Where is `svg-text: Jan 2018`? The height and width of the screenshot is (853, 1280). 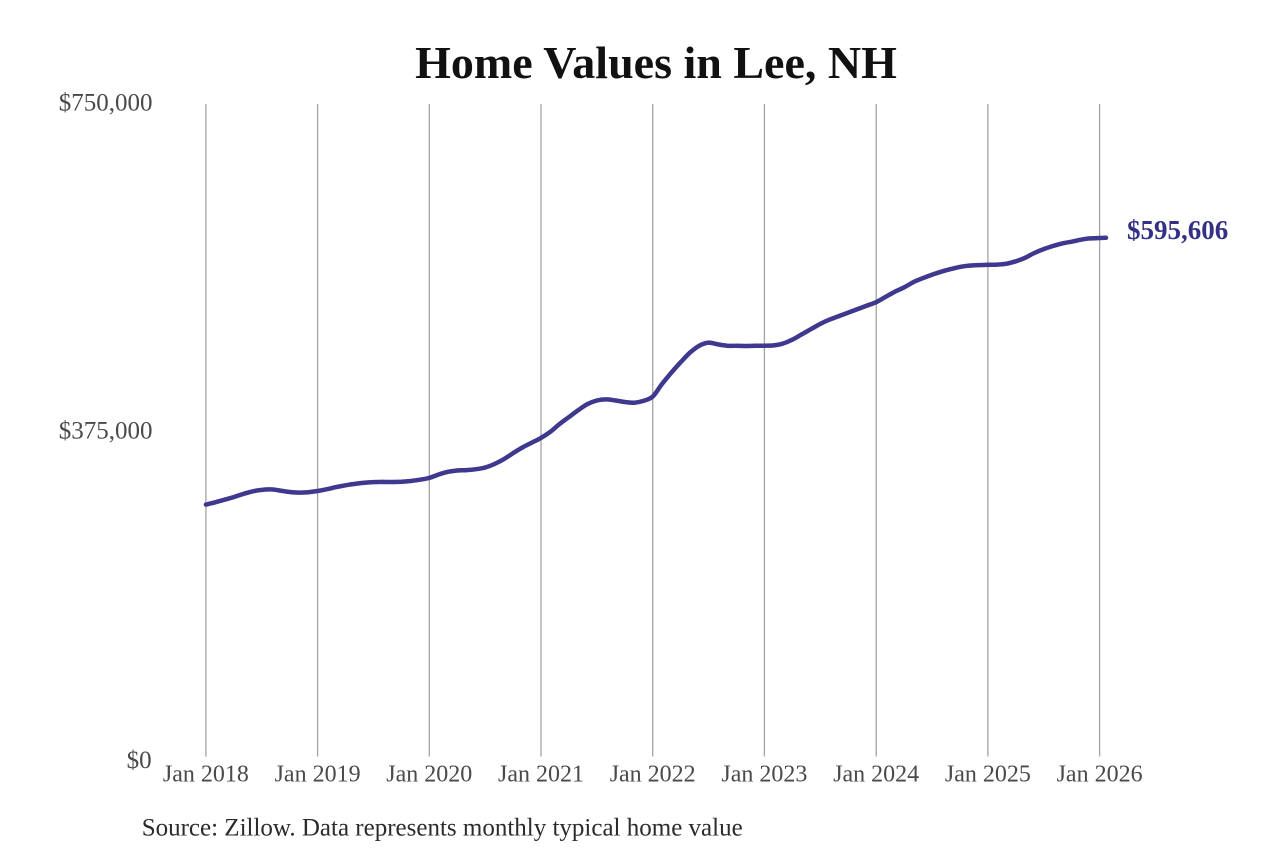 svg-text: Jan 2018 is located at coordinates (206, 775).